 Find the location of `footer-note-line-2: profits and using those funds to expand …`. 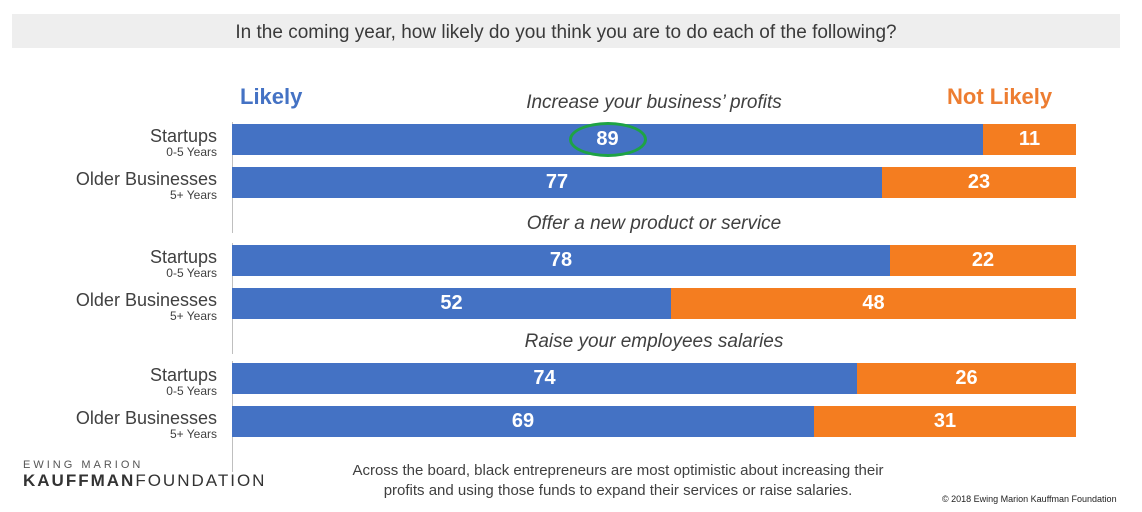

footer-note-line-2: profits and using those funds to expand … is located at coordinates (618, 490).